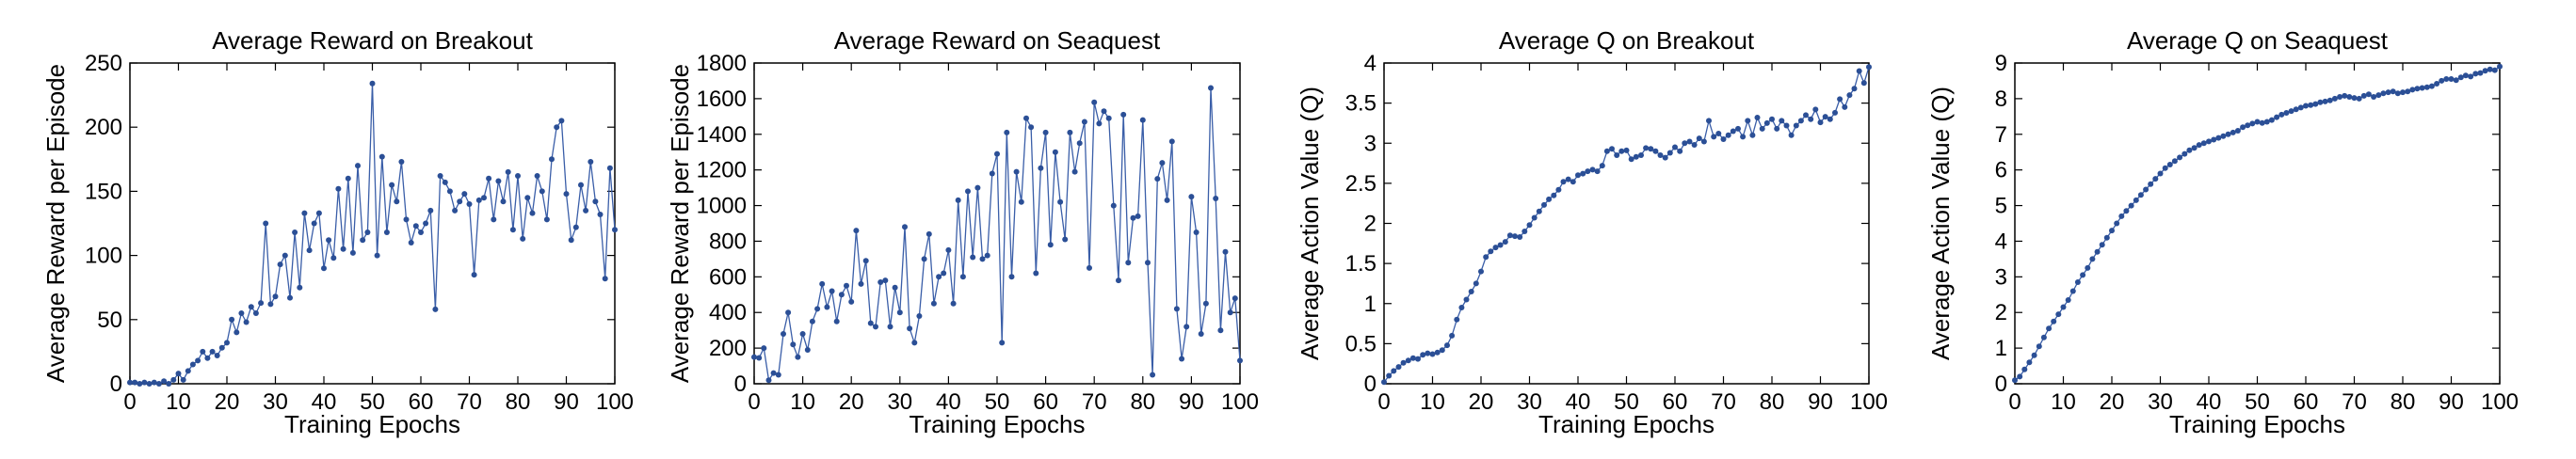 This screenshot has height=459, width=2576. What do you see at coordinates (1383, 402) in the screenshot?
I see `x-tick-label: 0` at bounding box center [1383, 402].